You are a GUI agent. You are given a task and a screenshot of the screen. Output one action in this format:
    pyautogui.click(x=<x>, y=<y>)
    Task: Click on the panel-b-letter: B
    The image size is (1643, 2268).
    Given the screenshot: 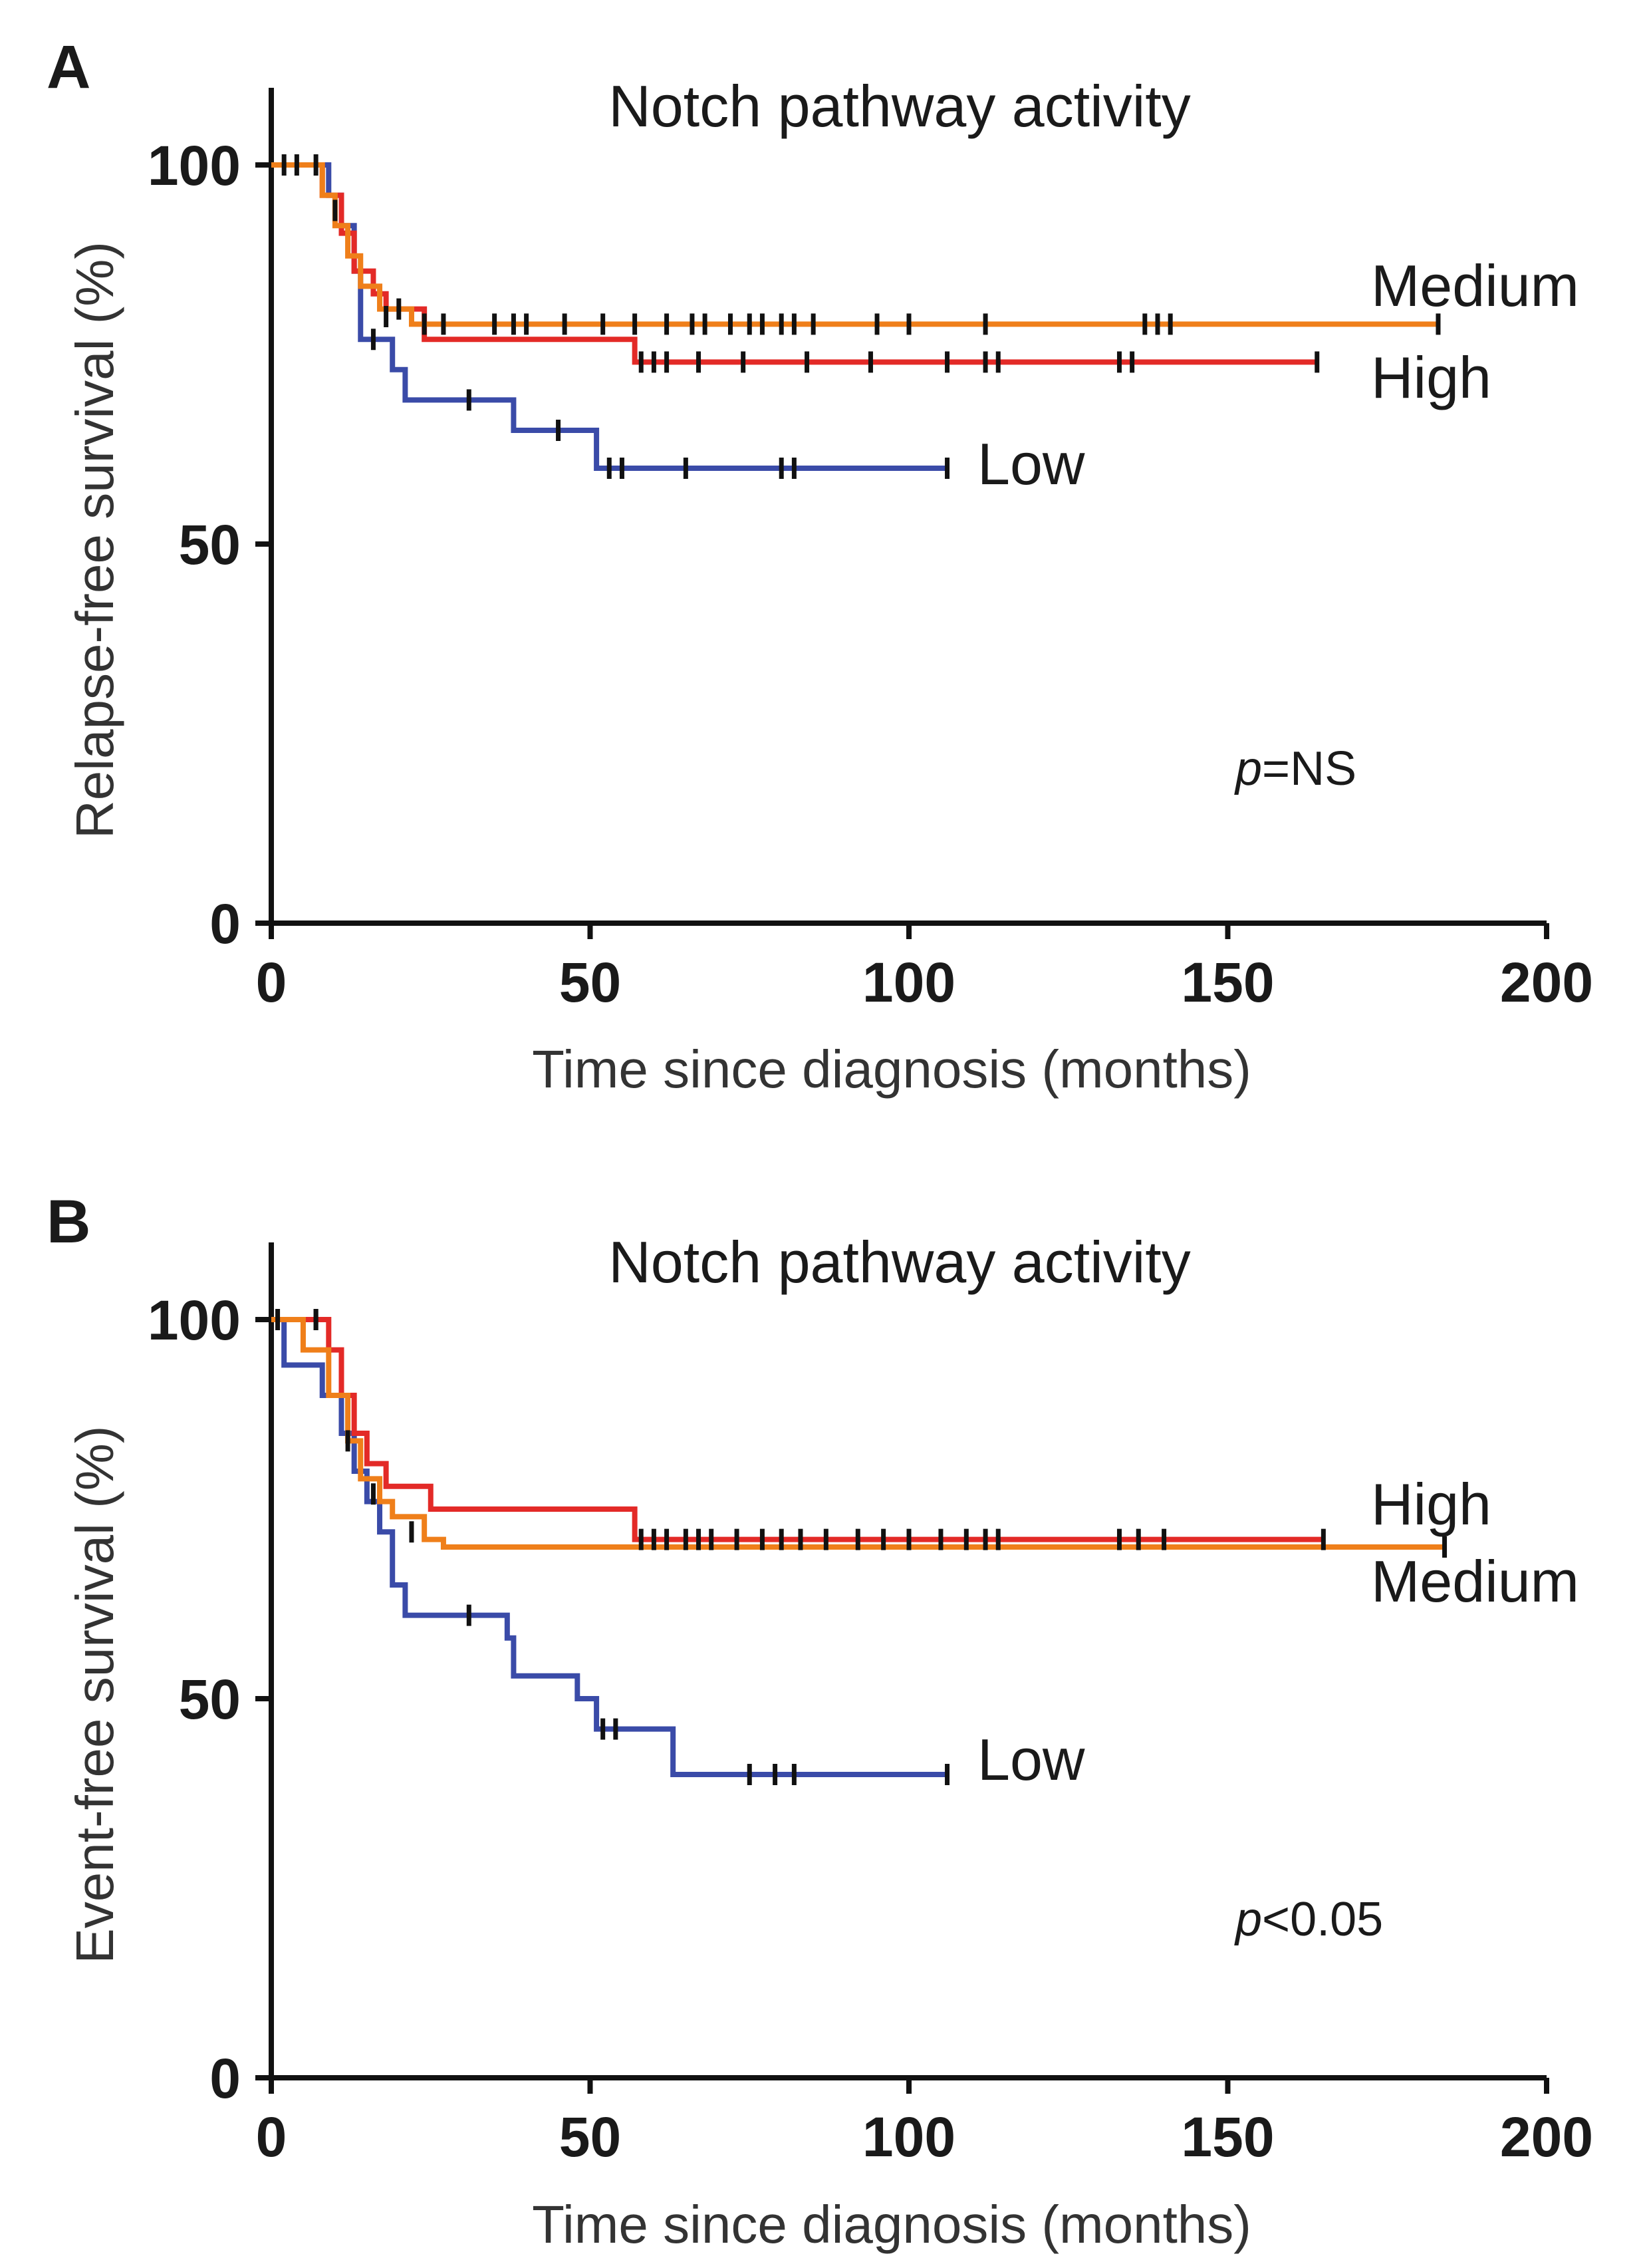 What is the action you would take?
    pyautogui.click(x=68, y=1222)
    